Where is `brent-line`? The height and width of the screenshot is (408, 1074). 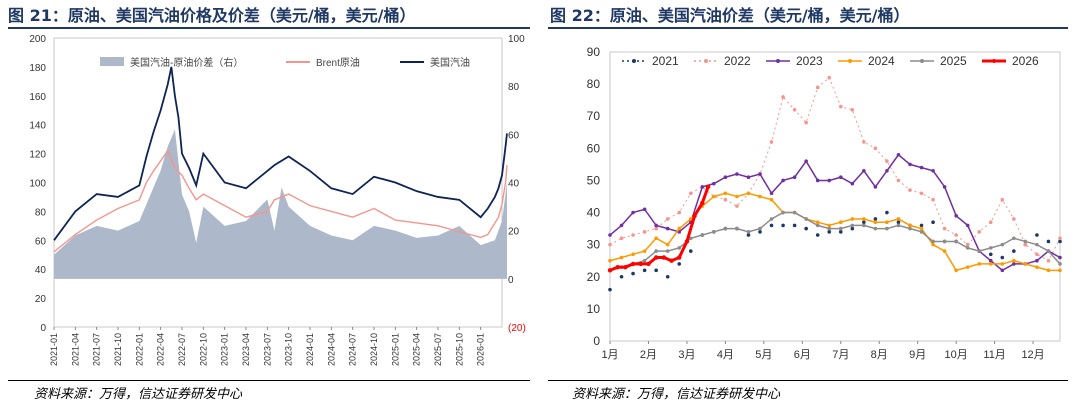 brent-line is located at coordinates (280, 201).